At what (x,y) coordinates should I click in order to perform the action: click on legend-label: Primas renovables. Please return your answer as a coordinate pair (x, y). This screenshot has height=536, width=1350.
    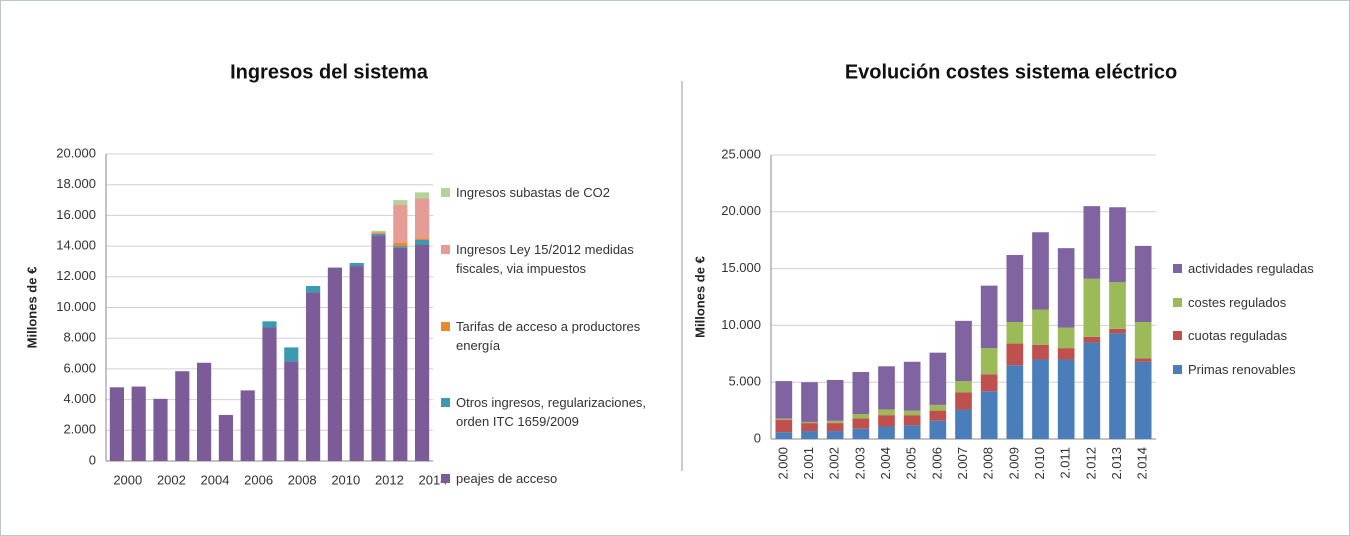
    Looking at the image, I should click on (1242, 369).